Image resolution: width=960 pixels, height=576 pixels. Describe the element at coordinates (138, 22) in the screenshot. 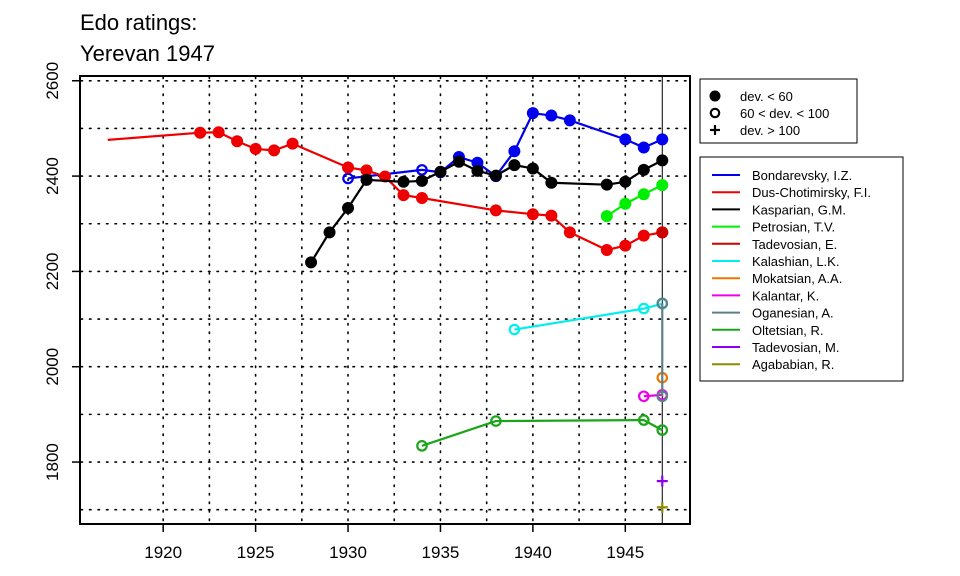

I see `chart-title-line-1: Edo ratings:` at that location.